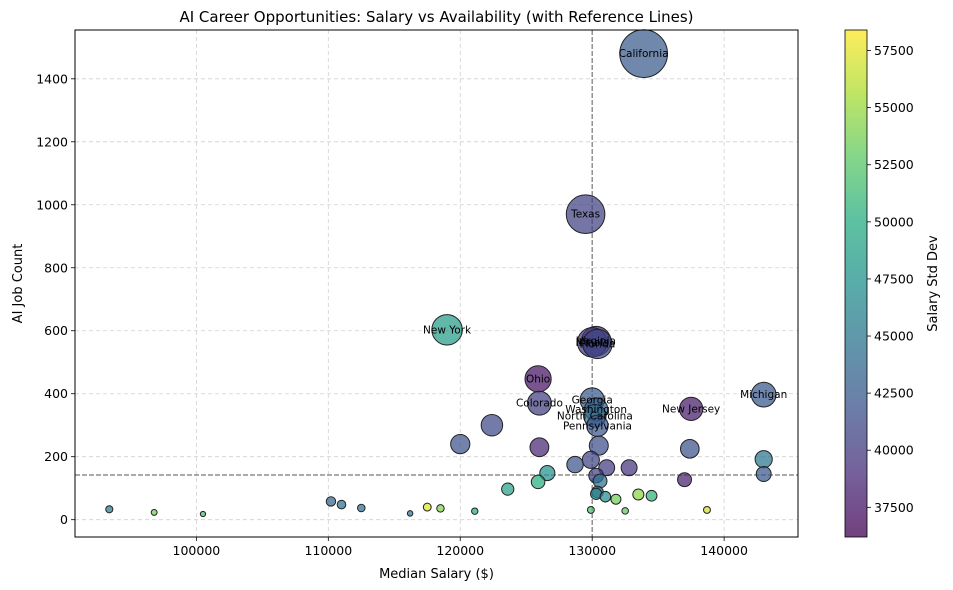  I want to click on point-label: Texas, so click(585, 215).